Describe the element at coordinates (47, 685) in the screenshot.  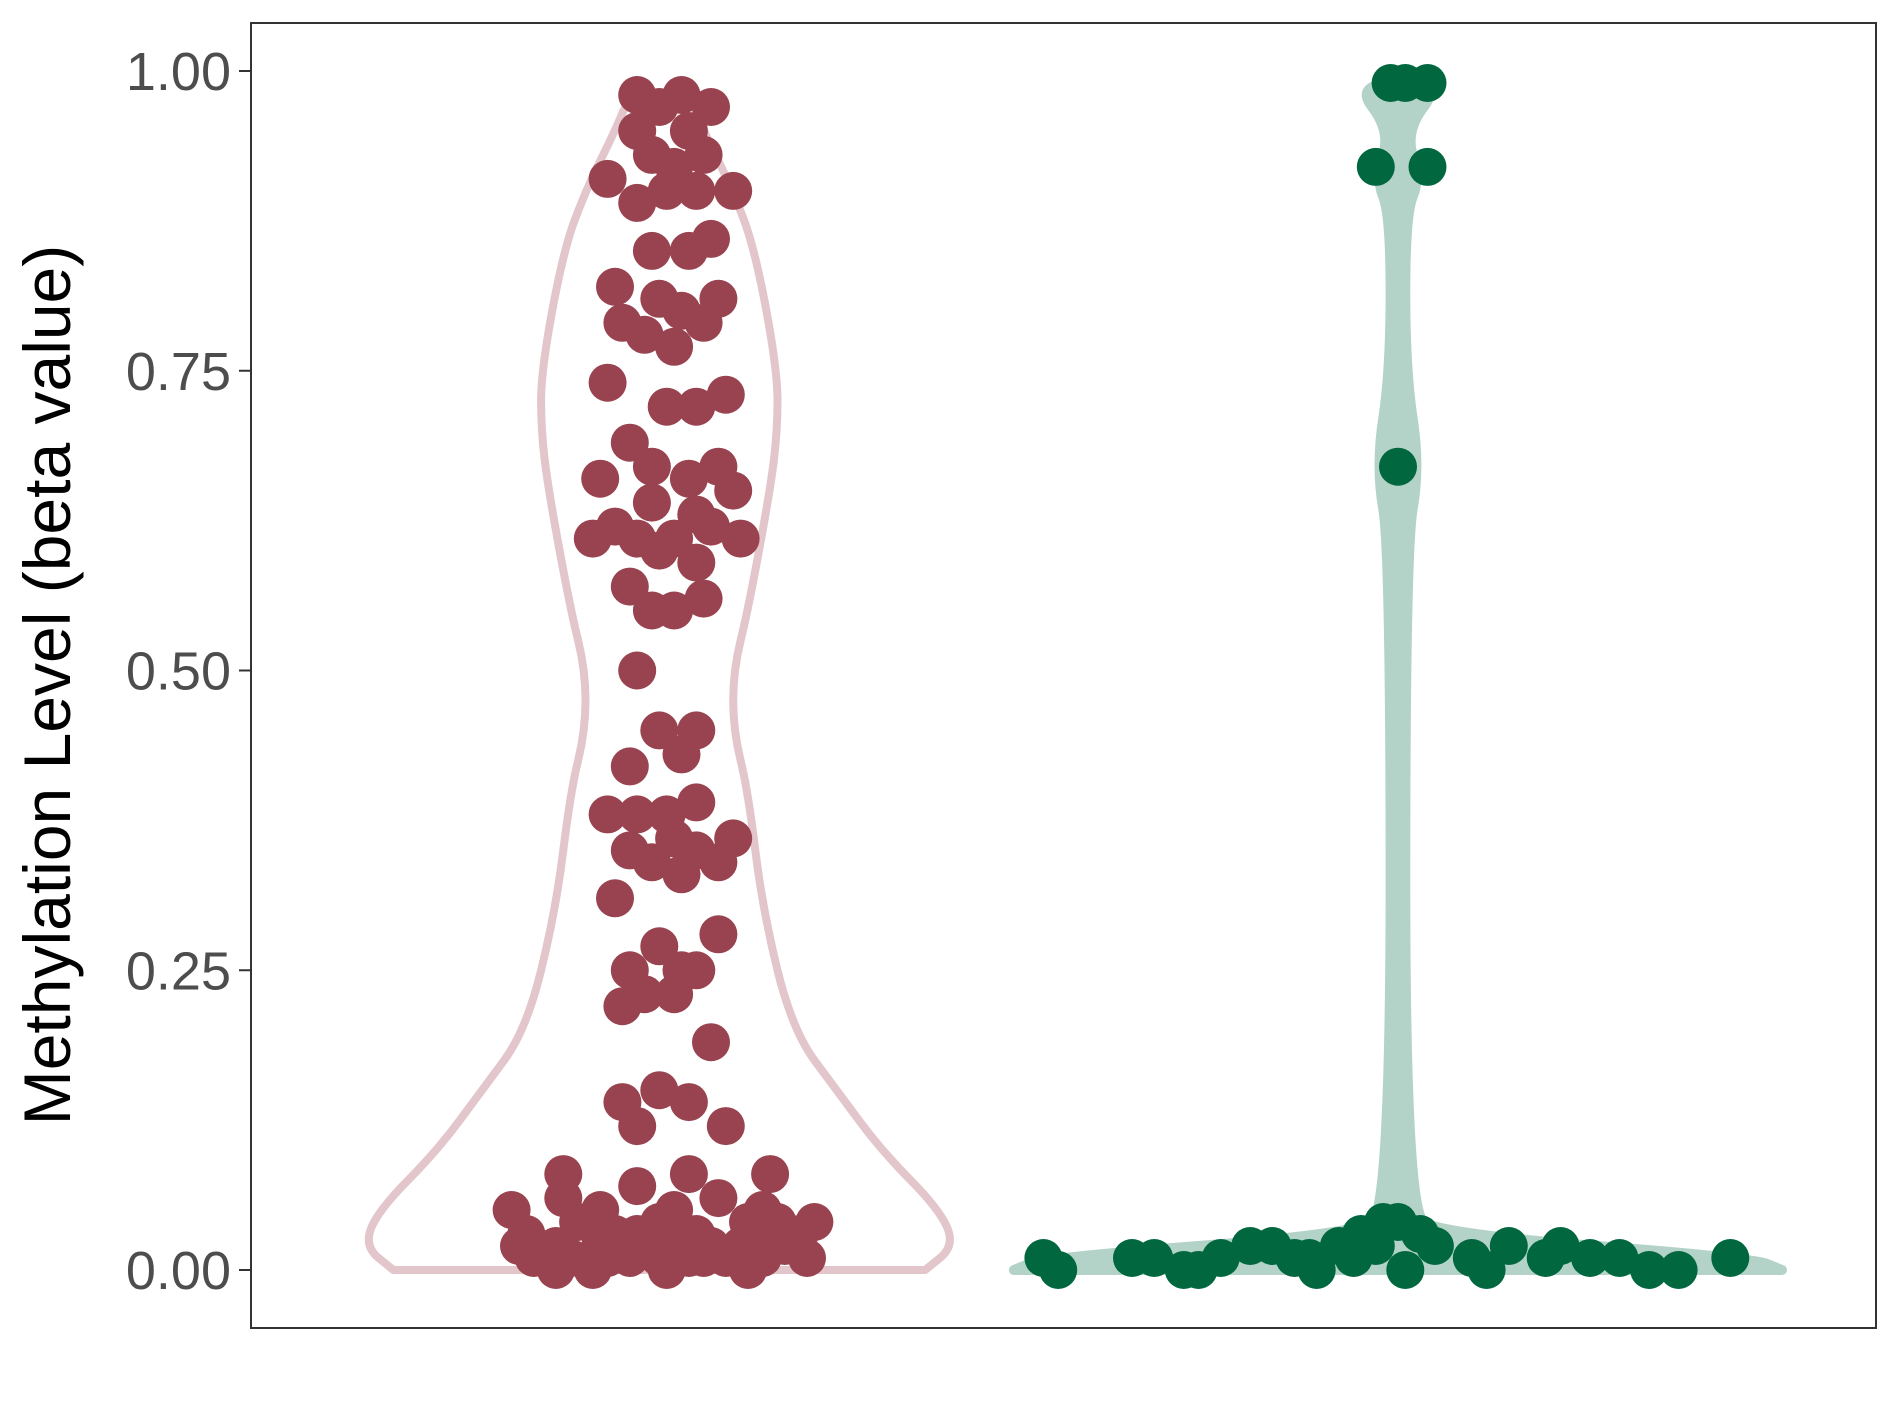
I see `y-axis-title: Methylation Level (beta value)` at that location.